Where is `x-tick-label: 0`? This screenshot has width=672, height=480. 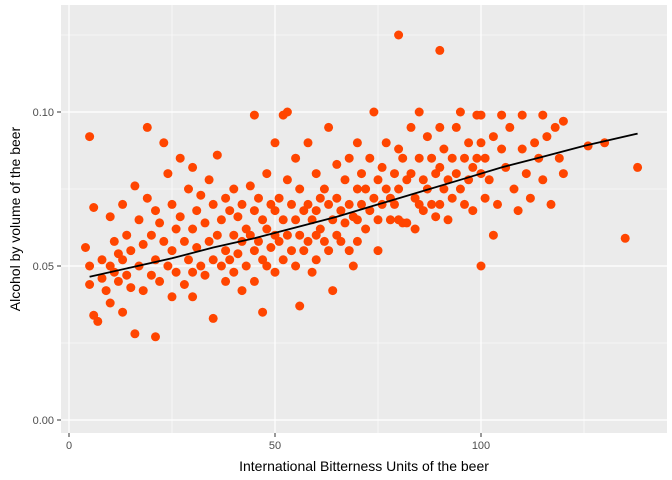
x-tick-label: 0 is located at coordinates (69, 446).